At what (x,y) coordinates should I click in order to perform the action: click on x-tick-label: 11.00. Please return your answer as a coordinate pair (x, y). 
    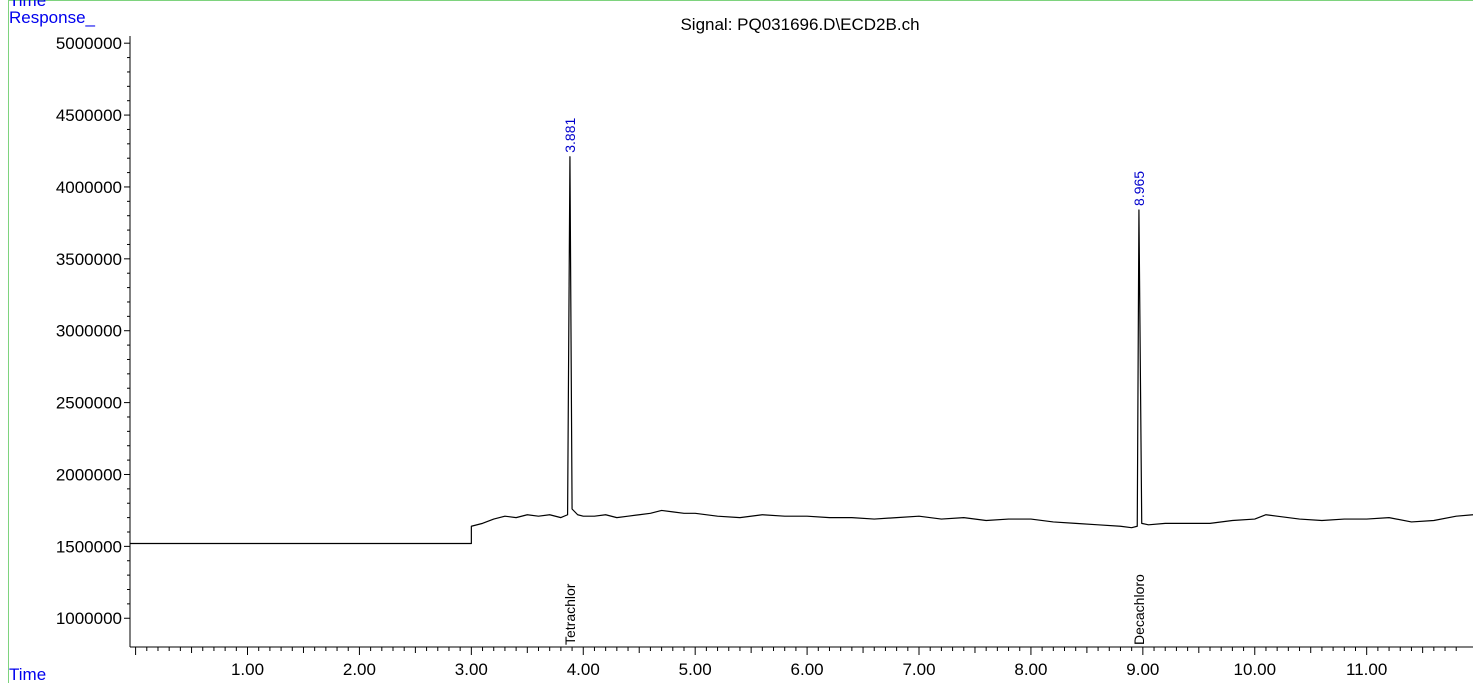
    Looking at the image, I should click on (1366, 669).